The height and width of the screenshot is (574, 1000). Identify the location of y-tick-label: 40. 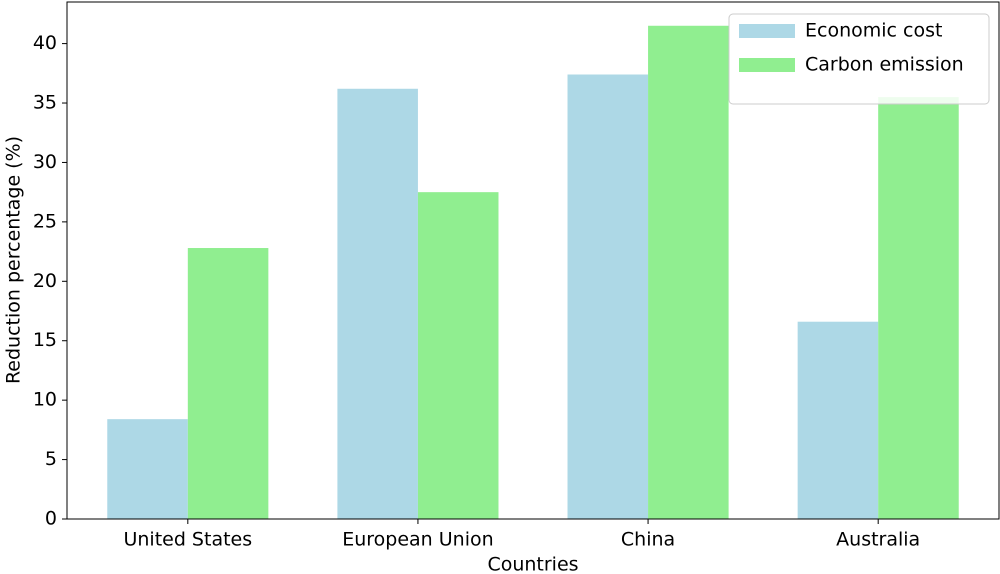
(45, 43).